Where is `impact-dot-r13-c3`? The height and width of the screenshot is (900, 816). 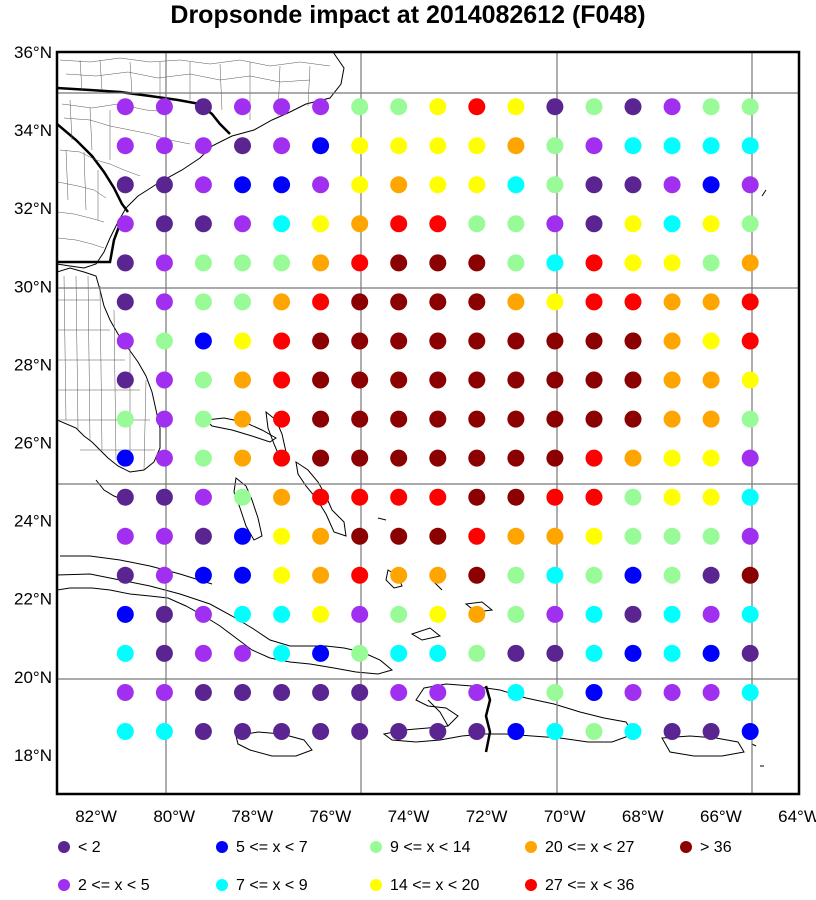 impact-dot-r13-c3 is located at coordinates (242, 614).